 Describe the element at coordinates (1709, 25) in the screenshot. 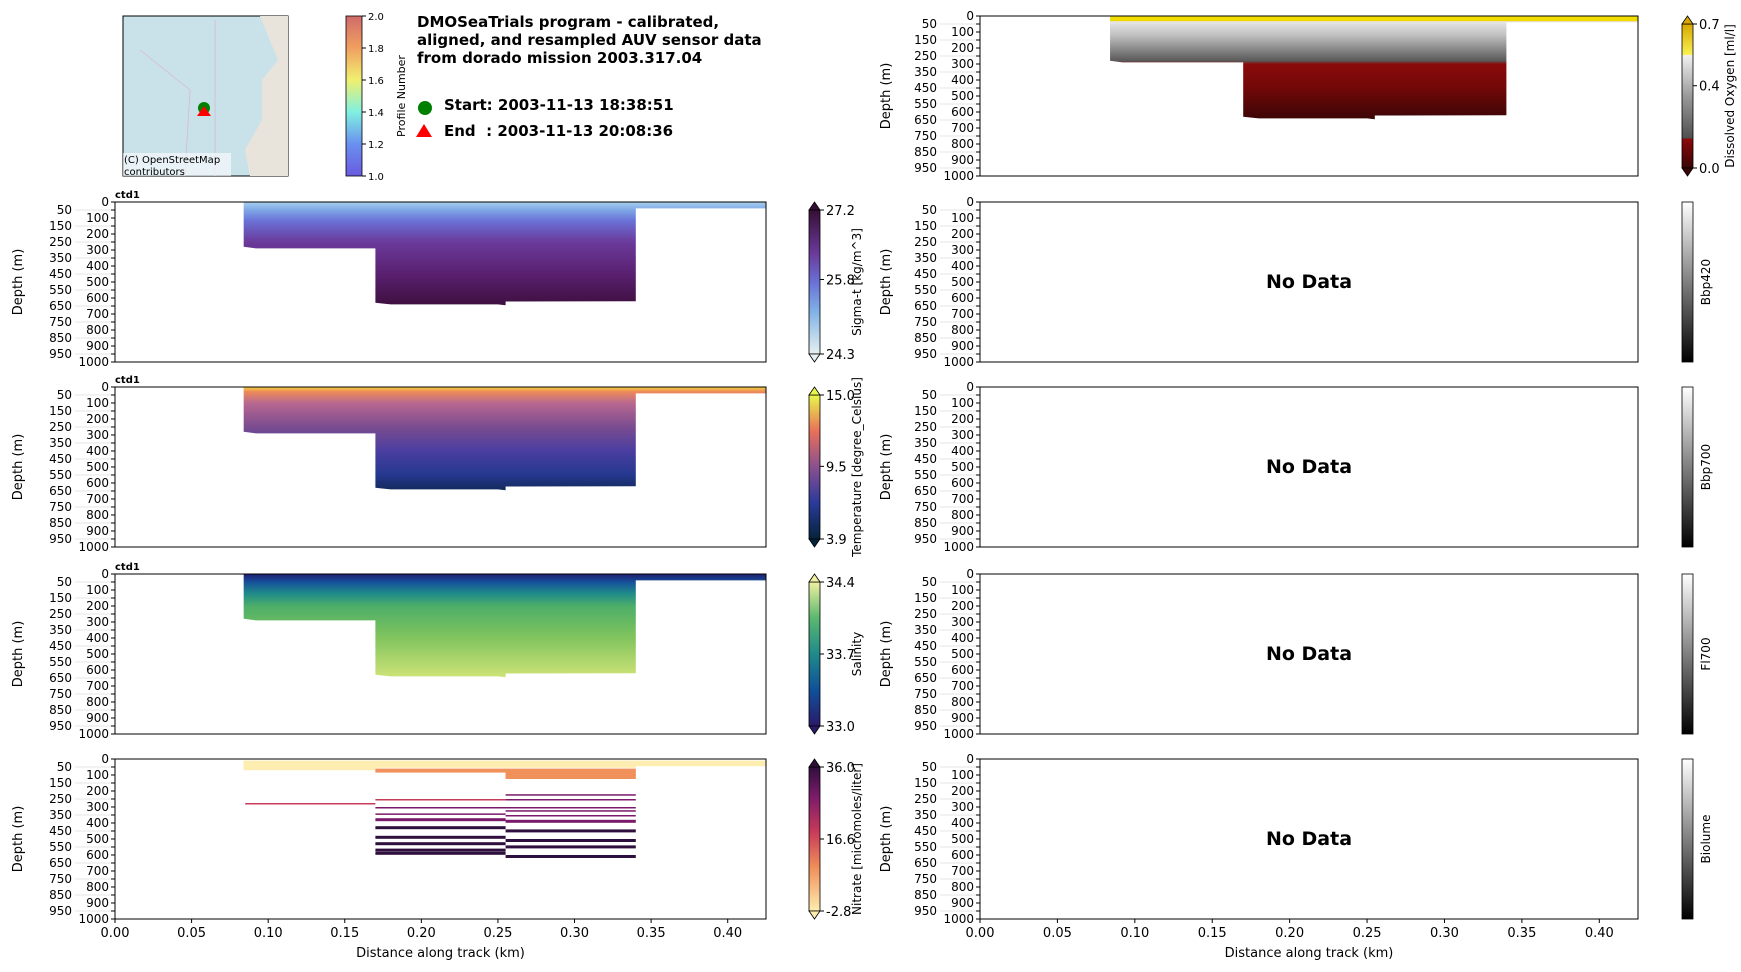

I see `colorbar-tick-label: 0.7` at that location.